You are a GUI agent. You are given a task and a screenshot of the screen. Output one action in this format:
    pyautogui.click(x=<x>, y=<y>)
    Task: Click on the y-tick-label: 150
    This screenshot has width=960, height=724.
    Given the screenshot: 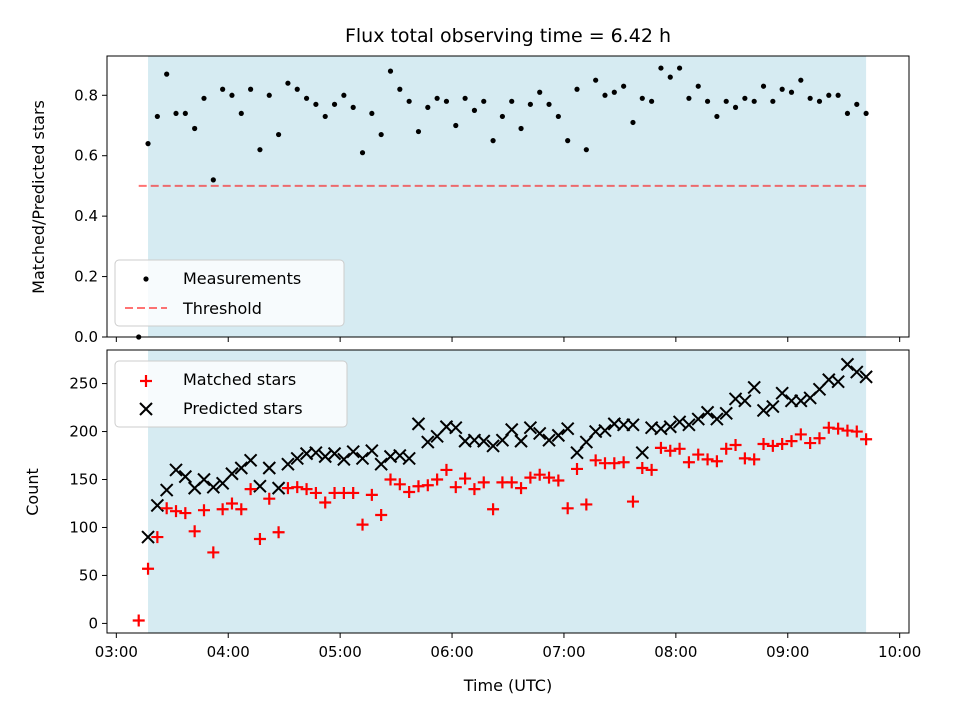 What is the action you would take?
    pyautogui.click(x=83, y=480)
    